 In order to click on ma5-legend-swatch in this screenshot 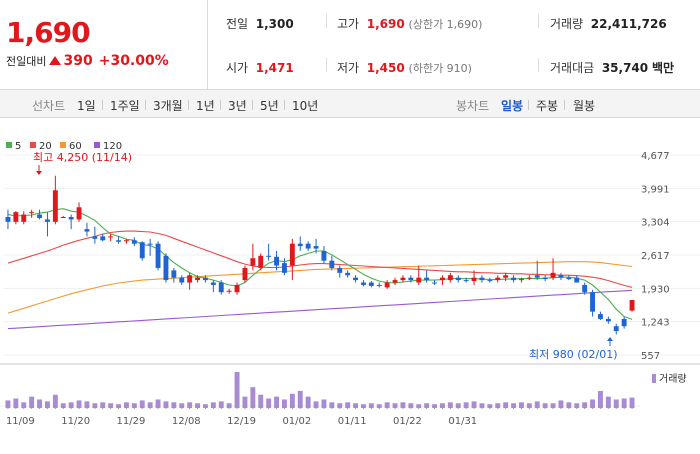, I will do `click(9, 145)`.